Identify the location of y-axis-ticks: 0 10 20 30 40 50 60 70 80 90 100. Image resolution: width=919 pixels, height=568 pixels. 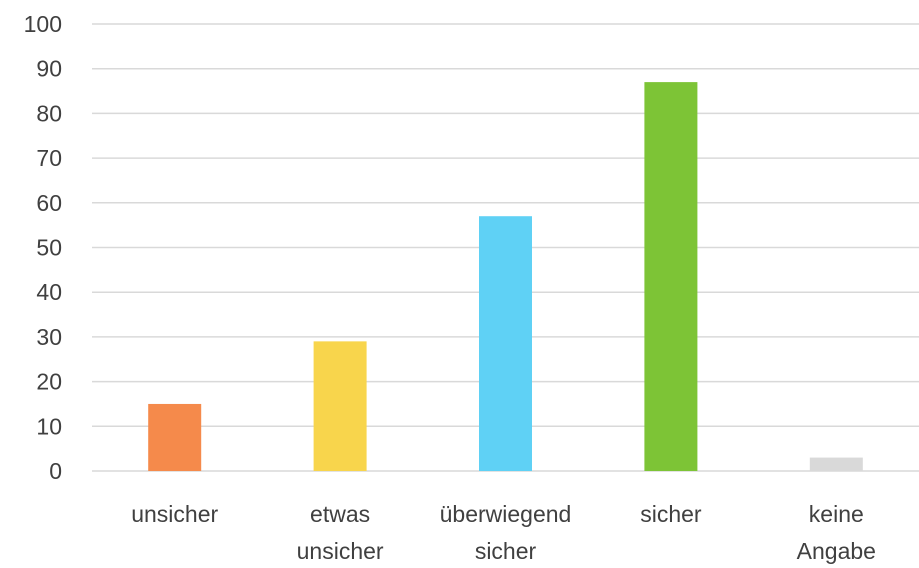
(43, 247).